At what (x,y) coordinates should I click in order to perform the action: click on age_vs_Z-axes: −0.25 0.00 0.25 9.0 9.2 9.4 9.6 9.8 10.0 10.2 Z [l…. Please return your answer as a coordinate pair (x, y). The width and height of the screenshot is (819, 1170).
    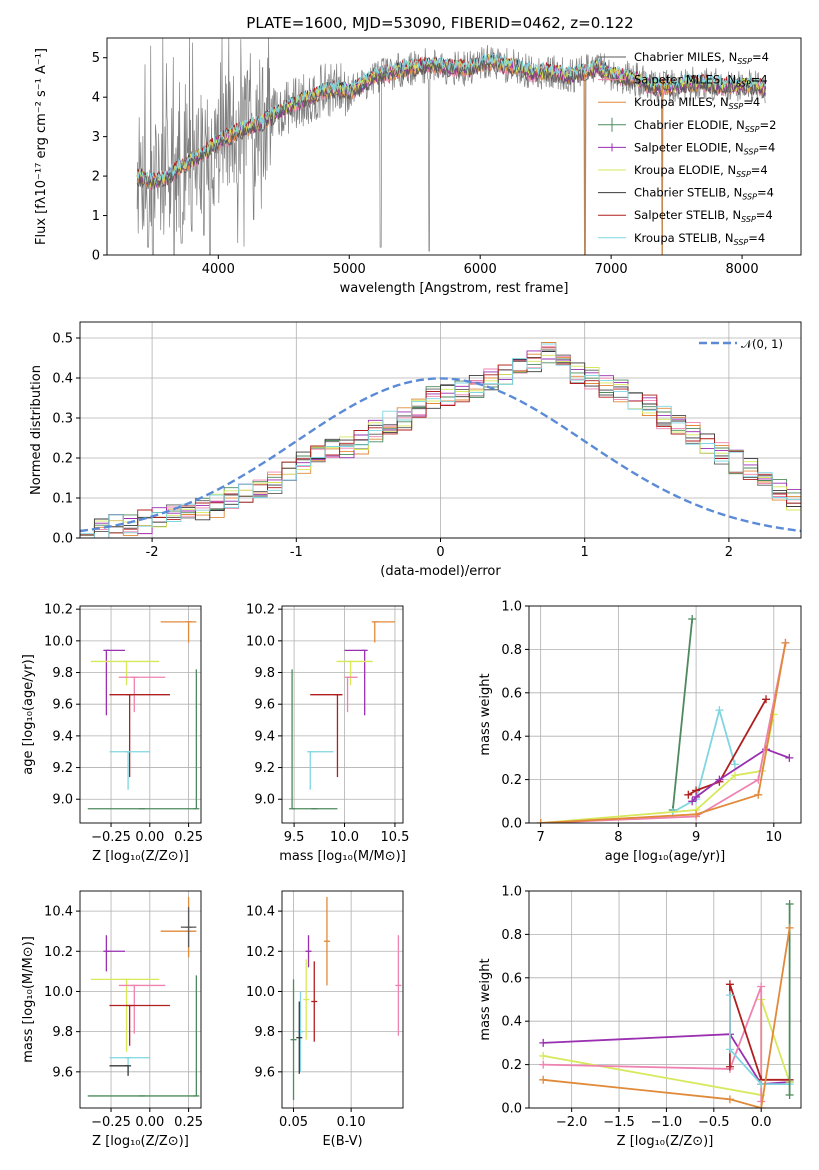
    Looking at the image, I should click on (112, 733).